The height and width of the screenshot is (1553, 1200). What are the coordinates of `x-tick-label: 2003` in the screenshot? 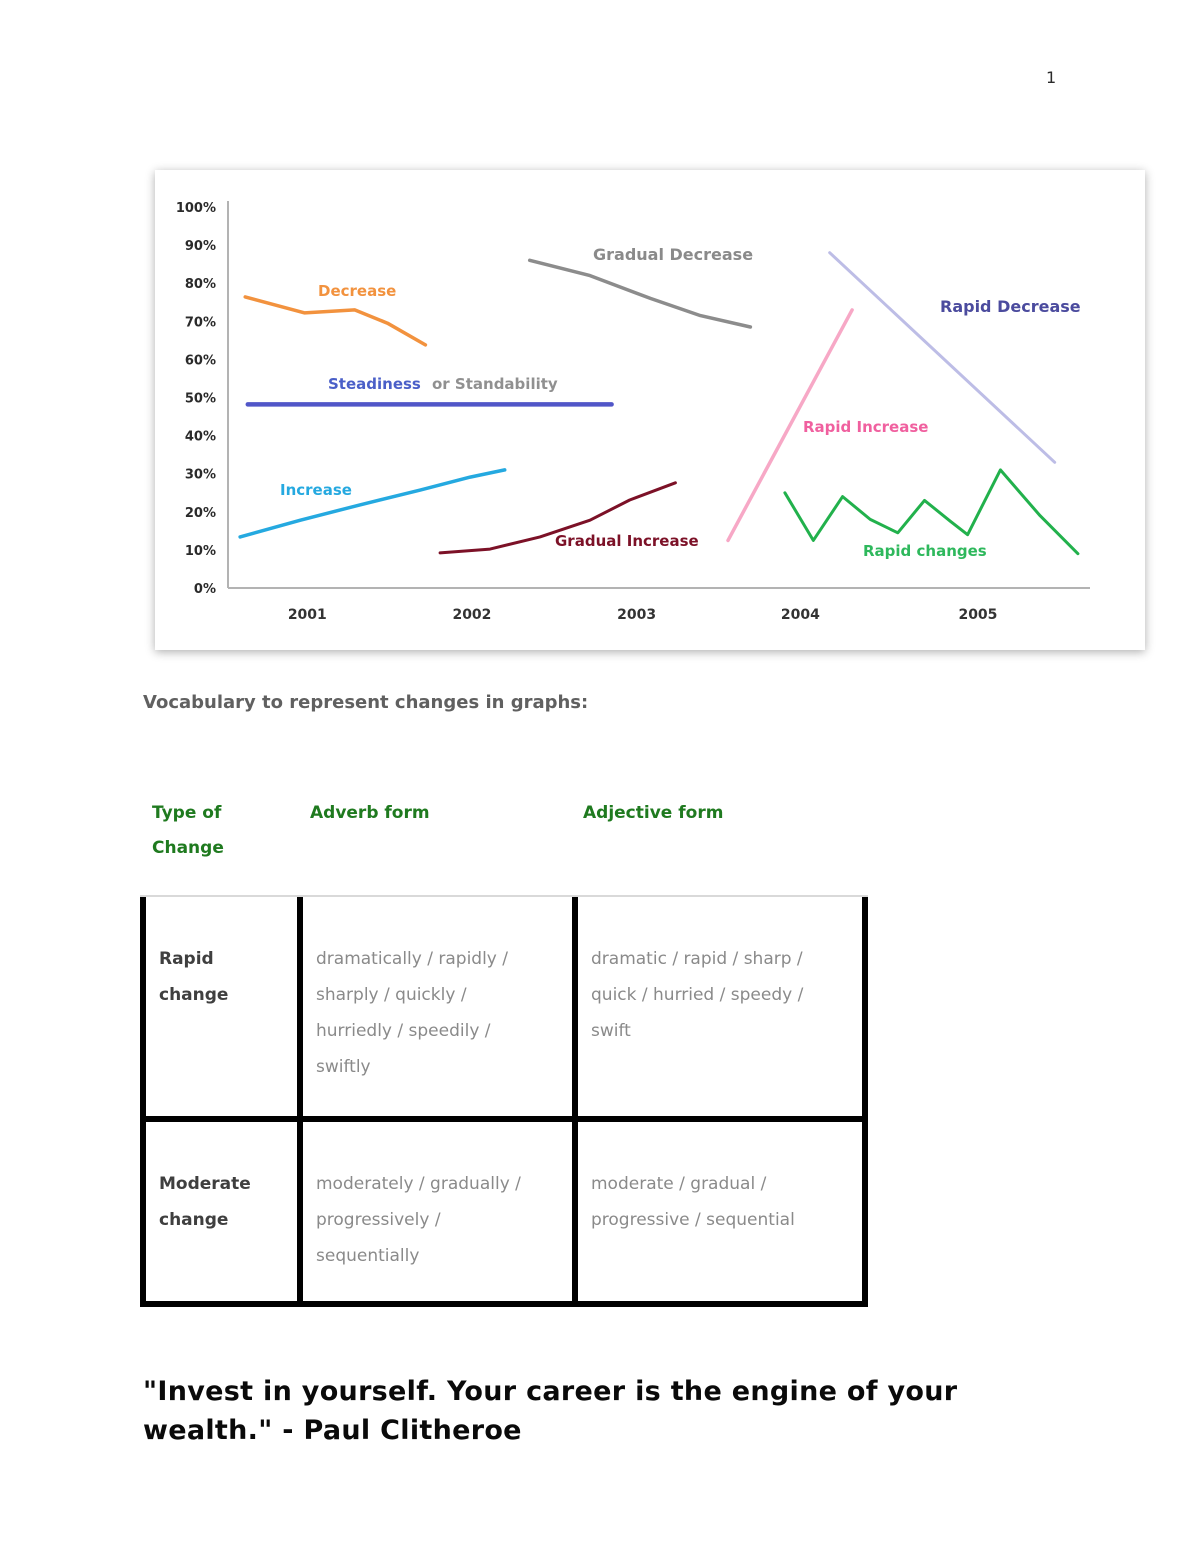 It's located at (636, 615).